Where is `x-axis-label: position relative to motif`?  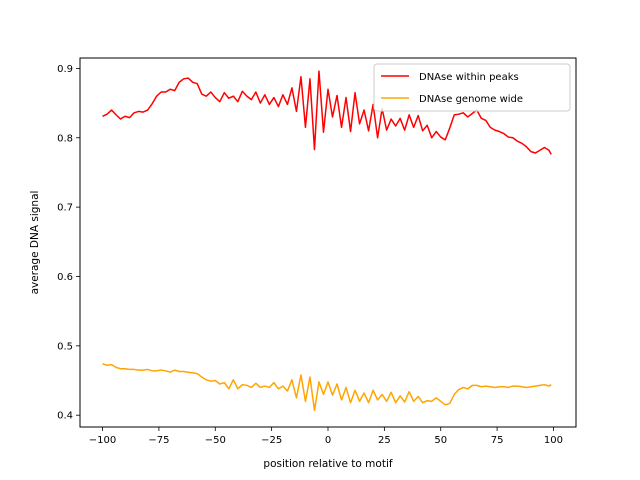 x-axis-label: position relative to motif is located at coordinates (327, 464).